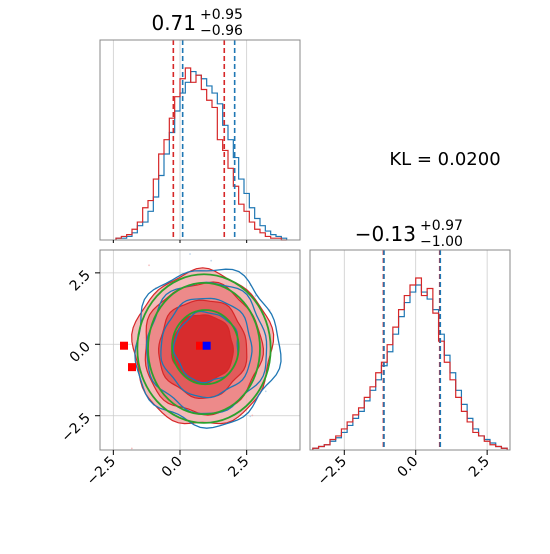 The height and width of the screenshot is (554, 550). What do you see at coordinates (441, 226) in the screenshot?
I see `title-upper-error: +0.97` at bounding box center [441, 226].